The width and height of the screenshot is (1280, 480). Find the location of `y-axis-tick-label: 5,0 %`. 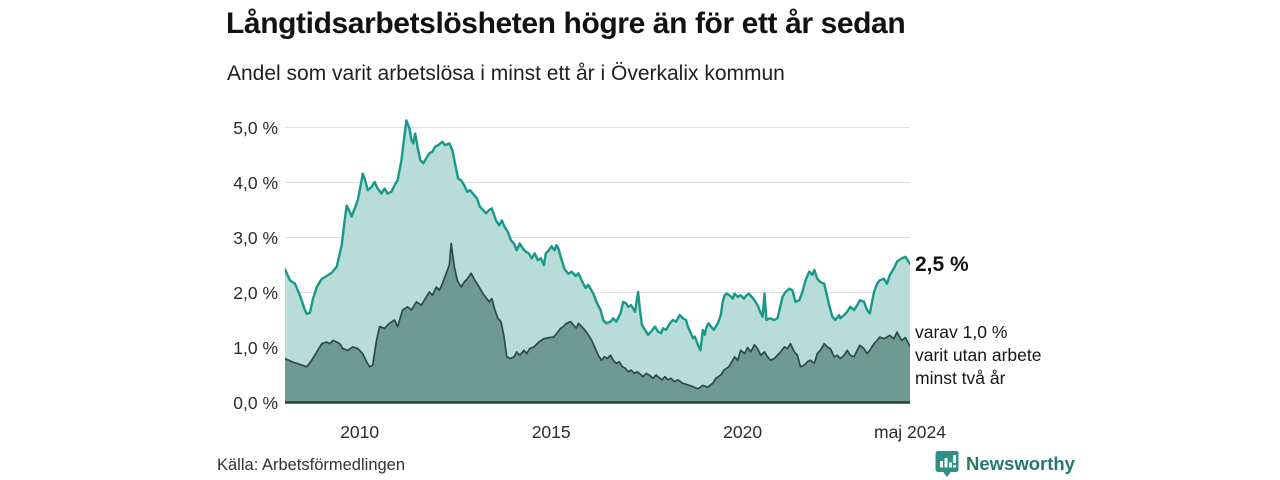

y-axis-tick-label: 5,0 % is located at coordinates (255, 127).